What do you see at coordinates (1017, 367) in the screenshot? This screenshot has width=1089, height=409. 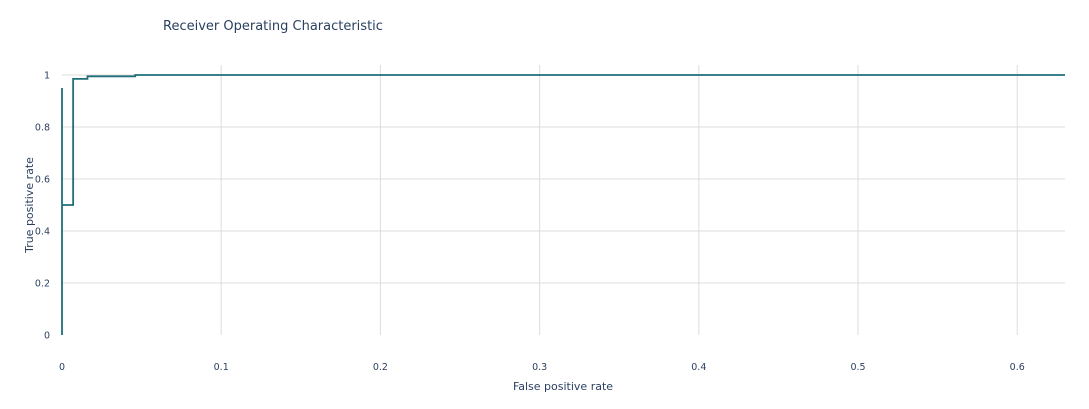 I see `x-tick-label: 0.6` at bounding box center [1017, 367].